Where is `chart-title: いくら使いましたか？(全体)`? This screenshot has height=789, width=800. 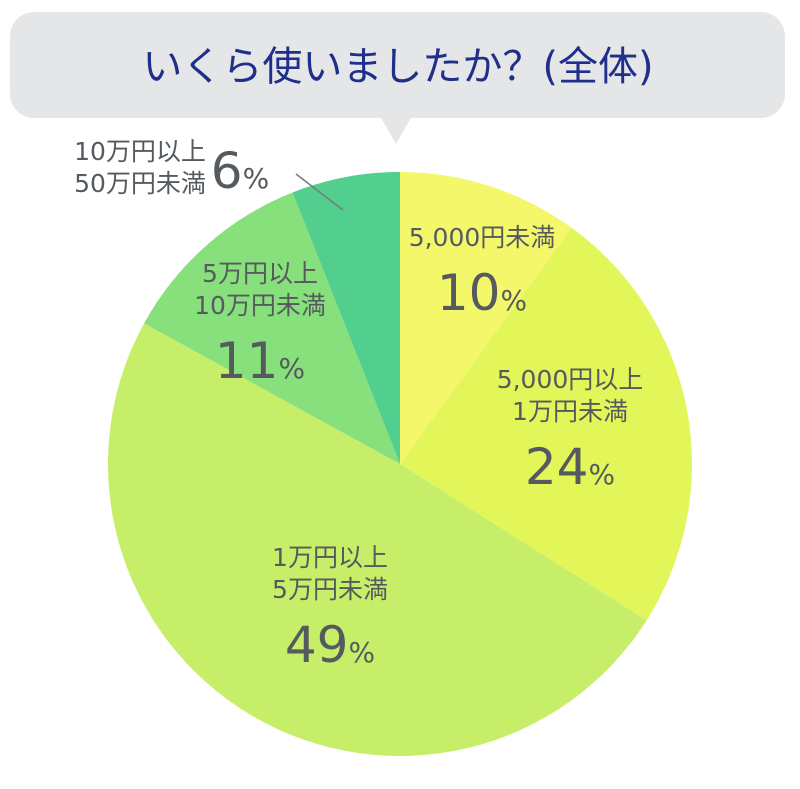 chart-title: いくら使いましたか？(全体) is located at coordinates (397, 67).